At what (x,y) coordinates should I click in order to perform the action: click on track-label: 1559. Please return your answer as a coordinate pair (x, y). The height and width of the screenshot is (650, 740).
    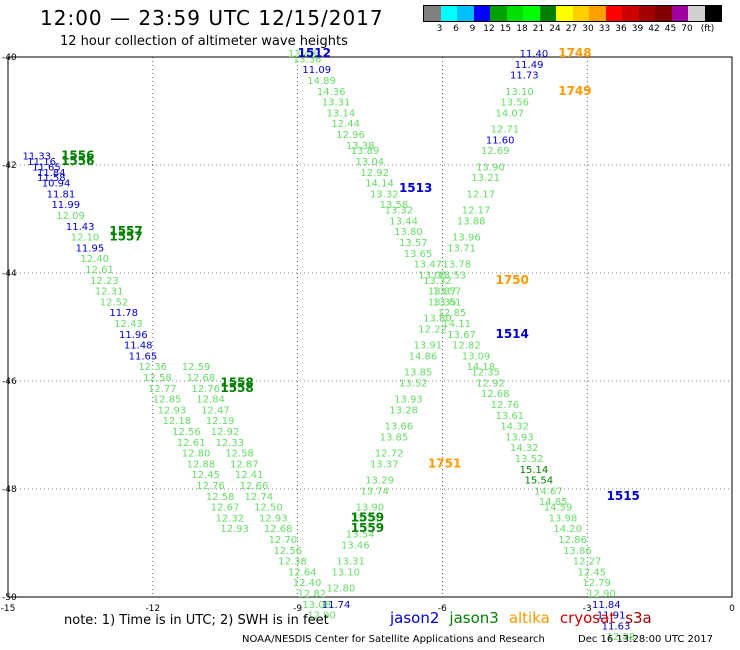
    Looking at the image, I should click on (367, 528).